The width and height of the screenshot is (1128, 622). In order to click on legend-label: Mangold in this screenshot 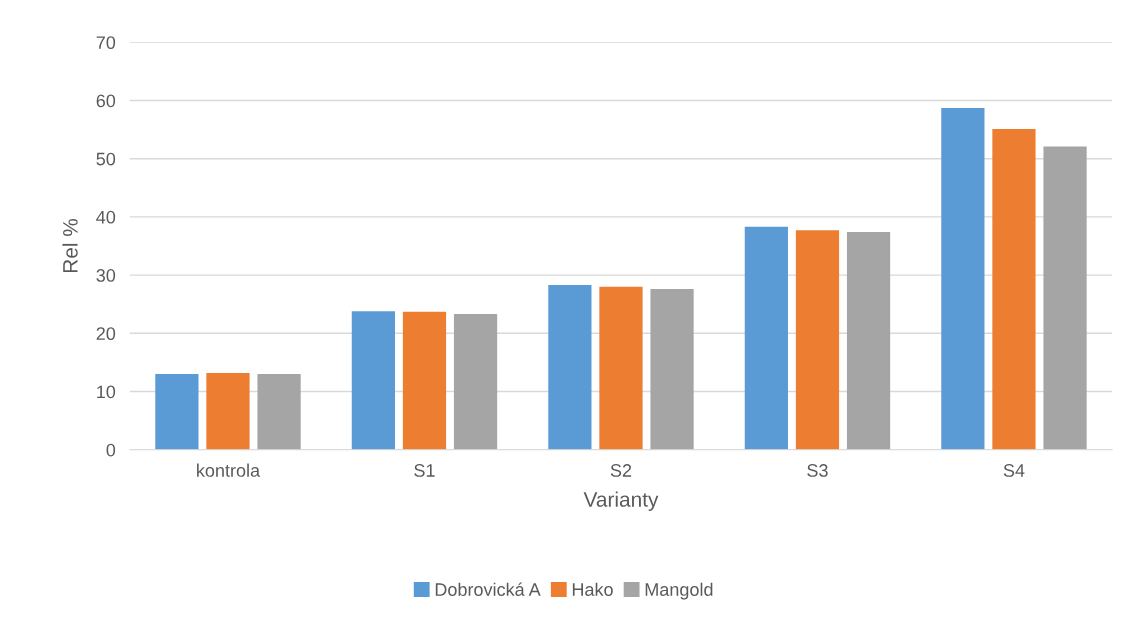, I will do `click(679, 591)`.